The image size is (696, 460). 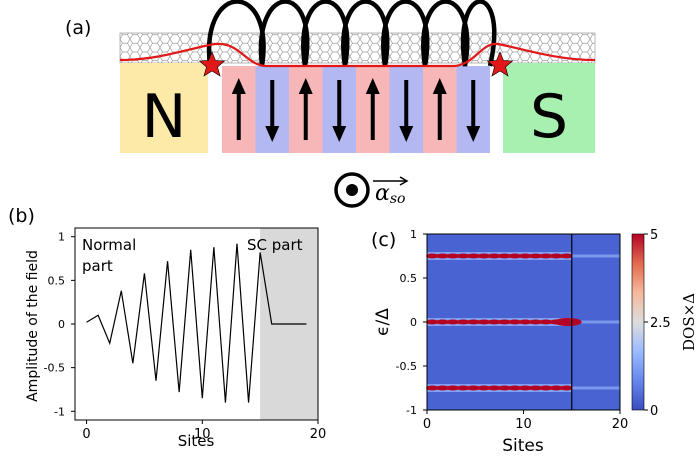 What do you see at coordinates (212, 64) in the screenshot?
I see `impurity-star-left` at bounding box center [212, 64].